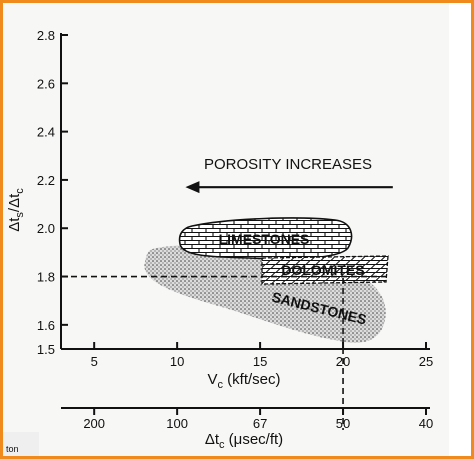  What do you see at coordinates (177, 361) in the screenshot?
I see `vc-tick-label: 10` at bounding box center [177, 361].